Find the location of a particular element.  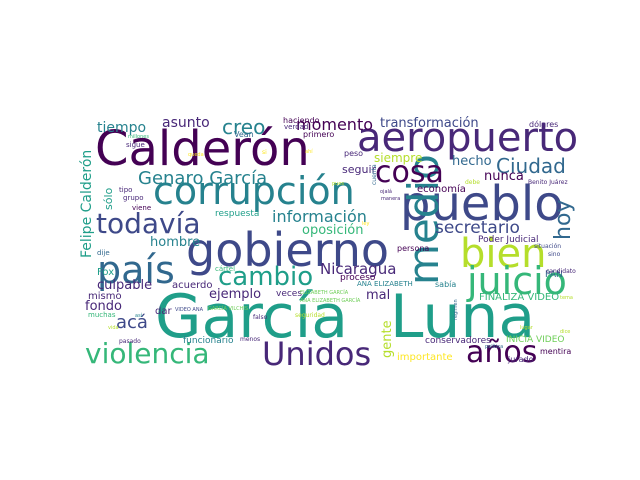

word-ahi: ahí is located at coordinates (309, 152).